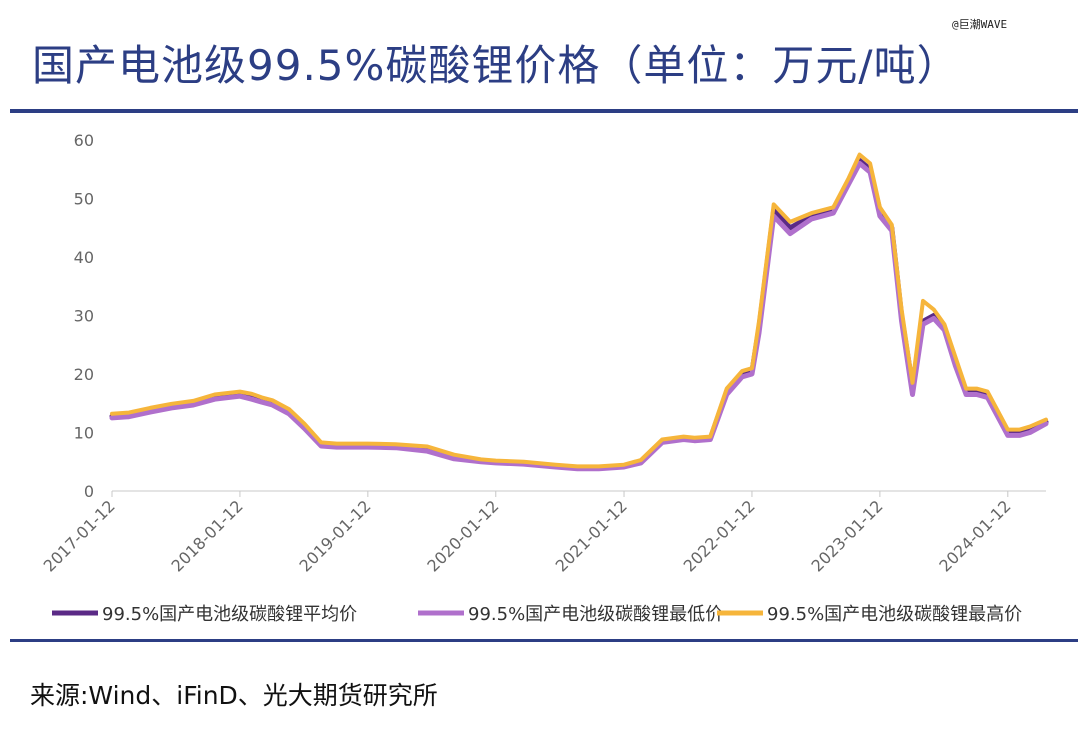 The width and height of the screenshot is (1080, 734). I want to click on y-tick-label: 0, so click(89, 491).